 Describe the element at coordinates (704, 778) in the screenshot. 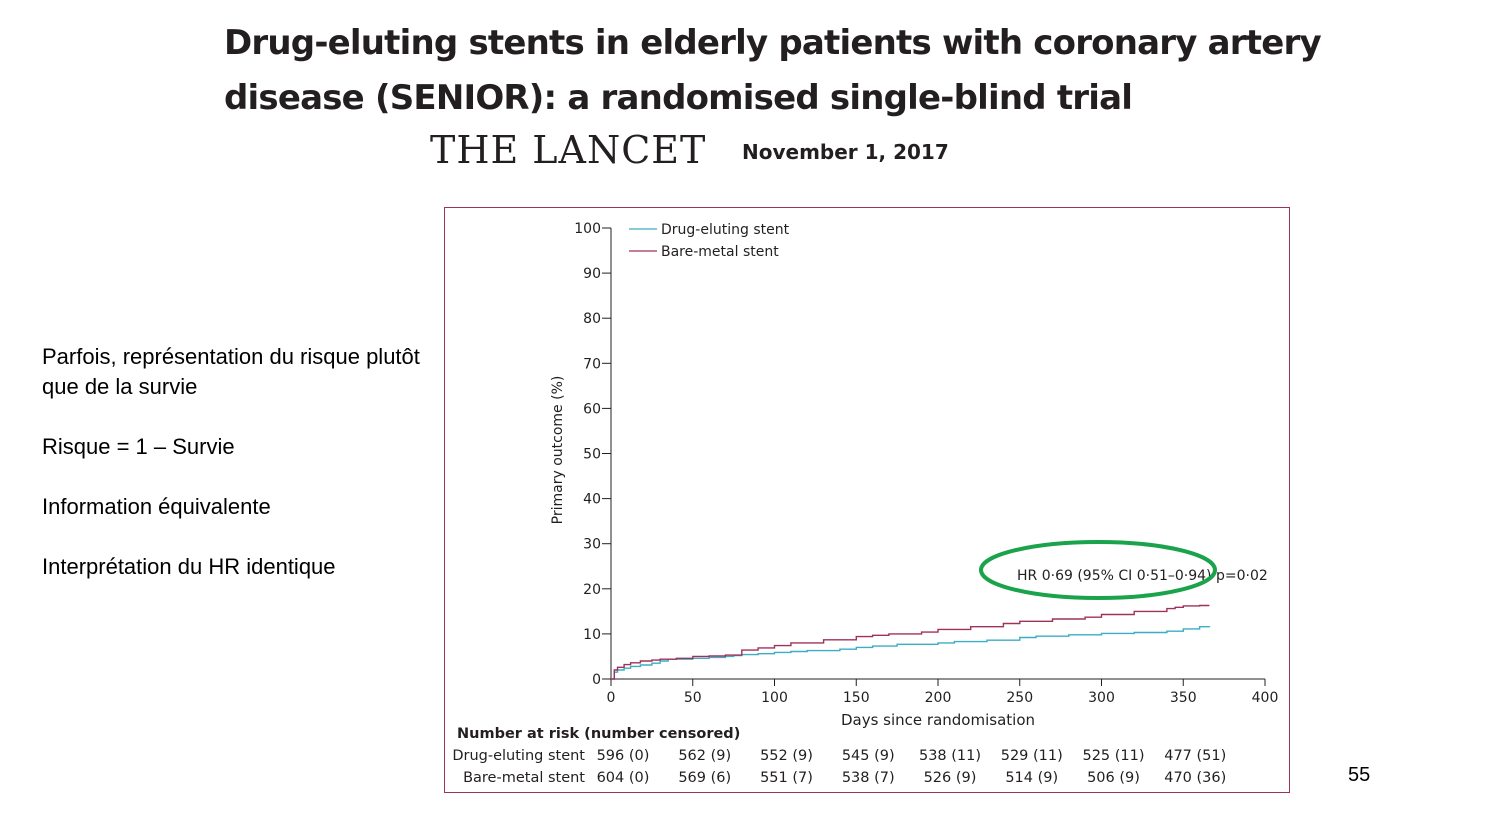

I see `risk-cell: 569 (6)` at that location.